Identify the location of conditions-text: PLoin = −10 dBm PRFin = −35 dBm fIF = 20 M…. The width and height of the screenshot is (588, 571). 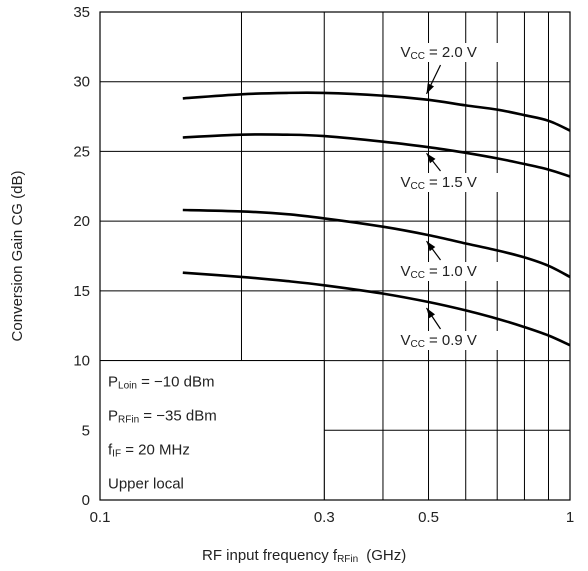
(162, 433).